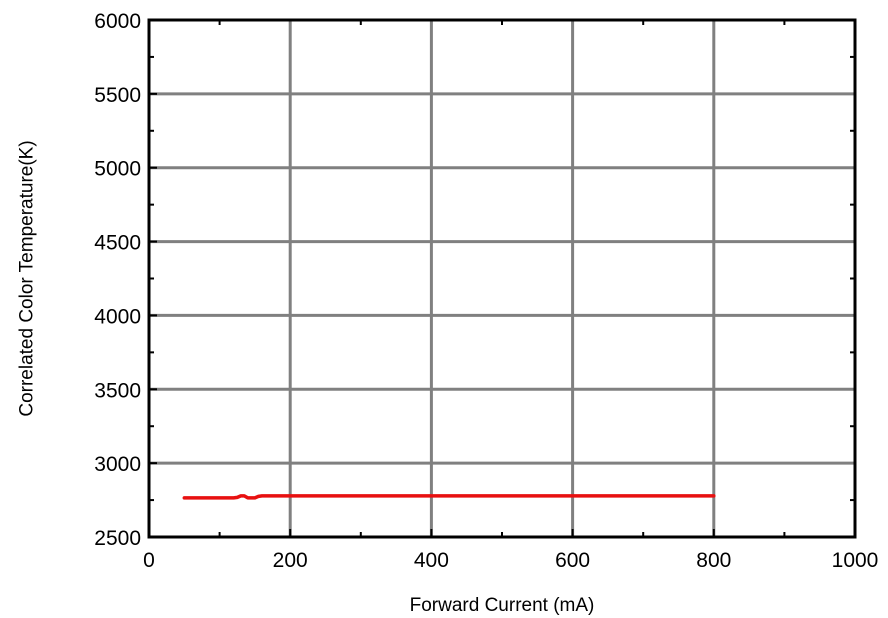 The height and width of the screenshot is (618, 888). I want to click on x-tick-label: 600, so click(572, 560).